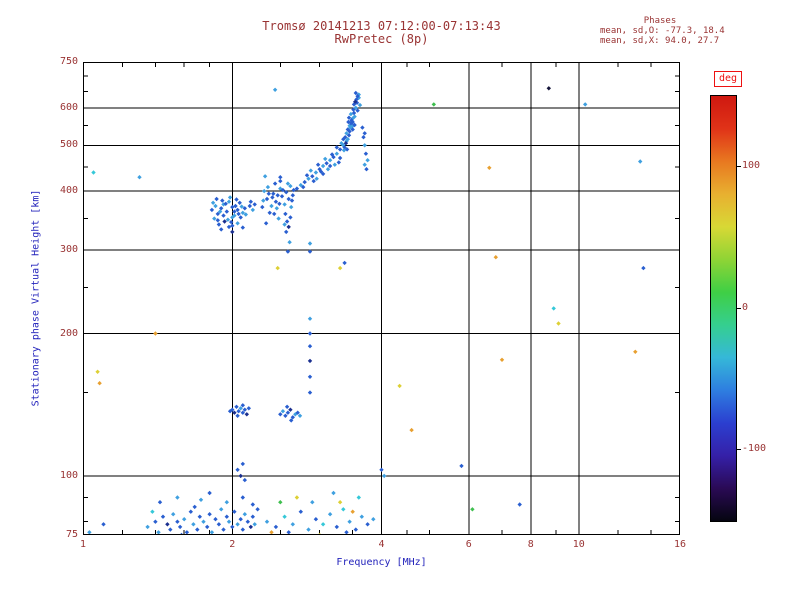  I want to click on plot-subtitle: RwPretec (8p), so click(381, 39).